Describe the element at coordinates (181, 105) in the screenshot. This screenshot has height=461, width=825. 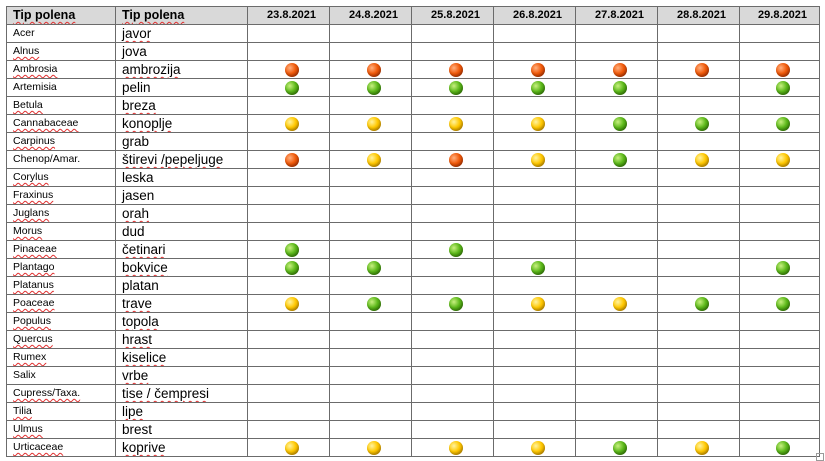
I see `pollen-local-name: breza` at that location.